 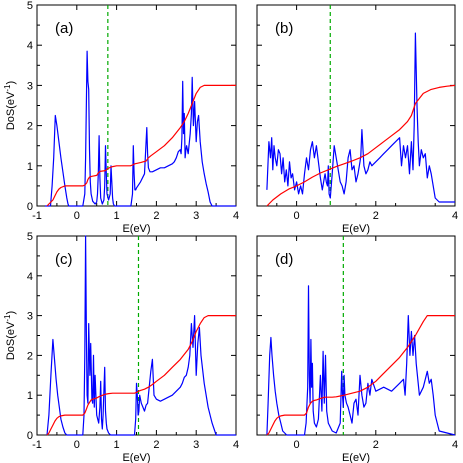 I want to click on panel-label: (b), so click(x=284, y=28).